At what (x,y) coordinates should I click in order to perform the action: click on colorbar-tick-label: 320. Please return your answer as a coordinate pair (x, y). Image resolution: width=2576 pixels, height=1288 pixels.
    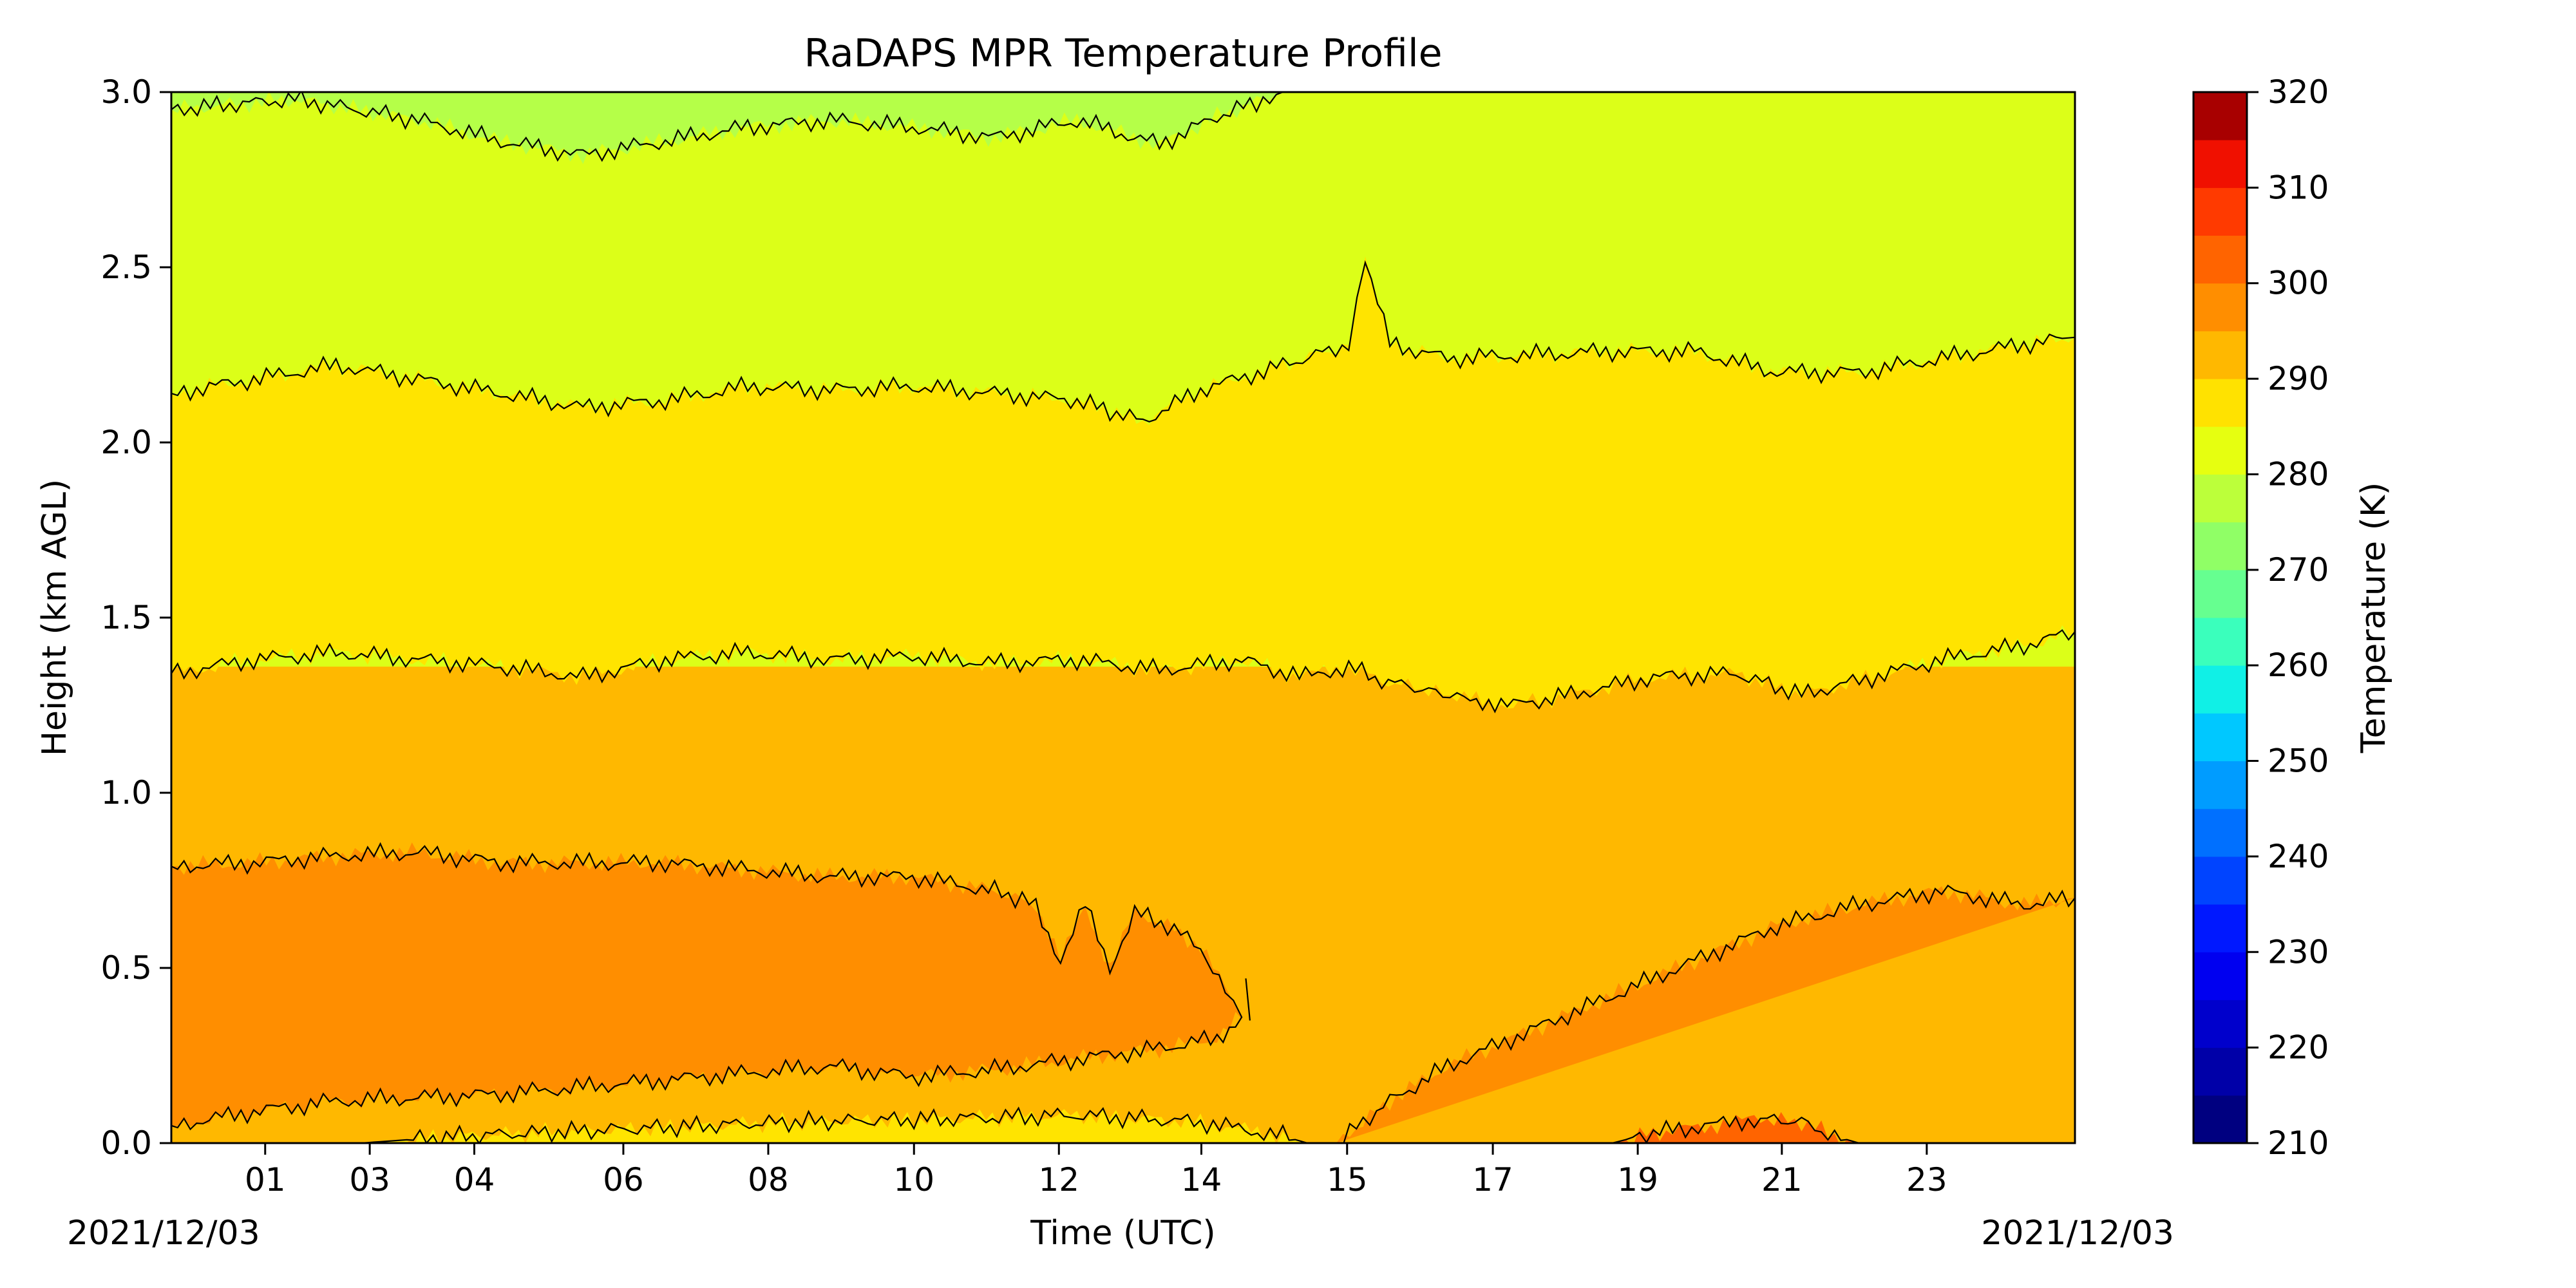
    Looking at the image, I should click on (2298, 92).